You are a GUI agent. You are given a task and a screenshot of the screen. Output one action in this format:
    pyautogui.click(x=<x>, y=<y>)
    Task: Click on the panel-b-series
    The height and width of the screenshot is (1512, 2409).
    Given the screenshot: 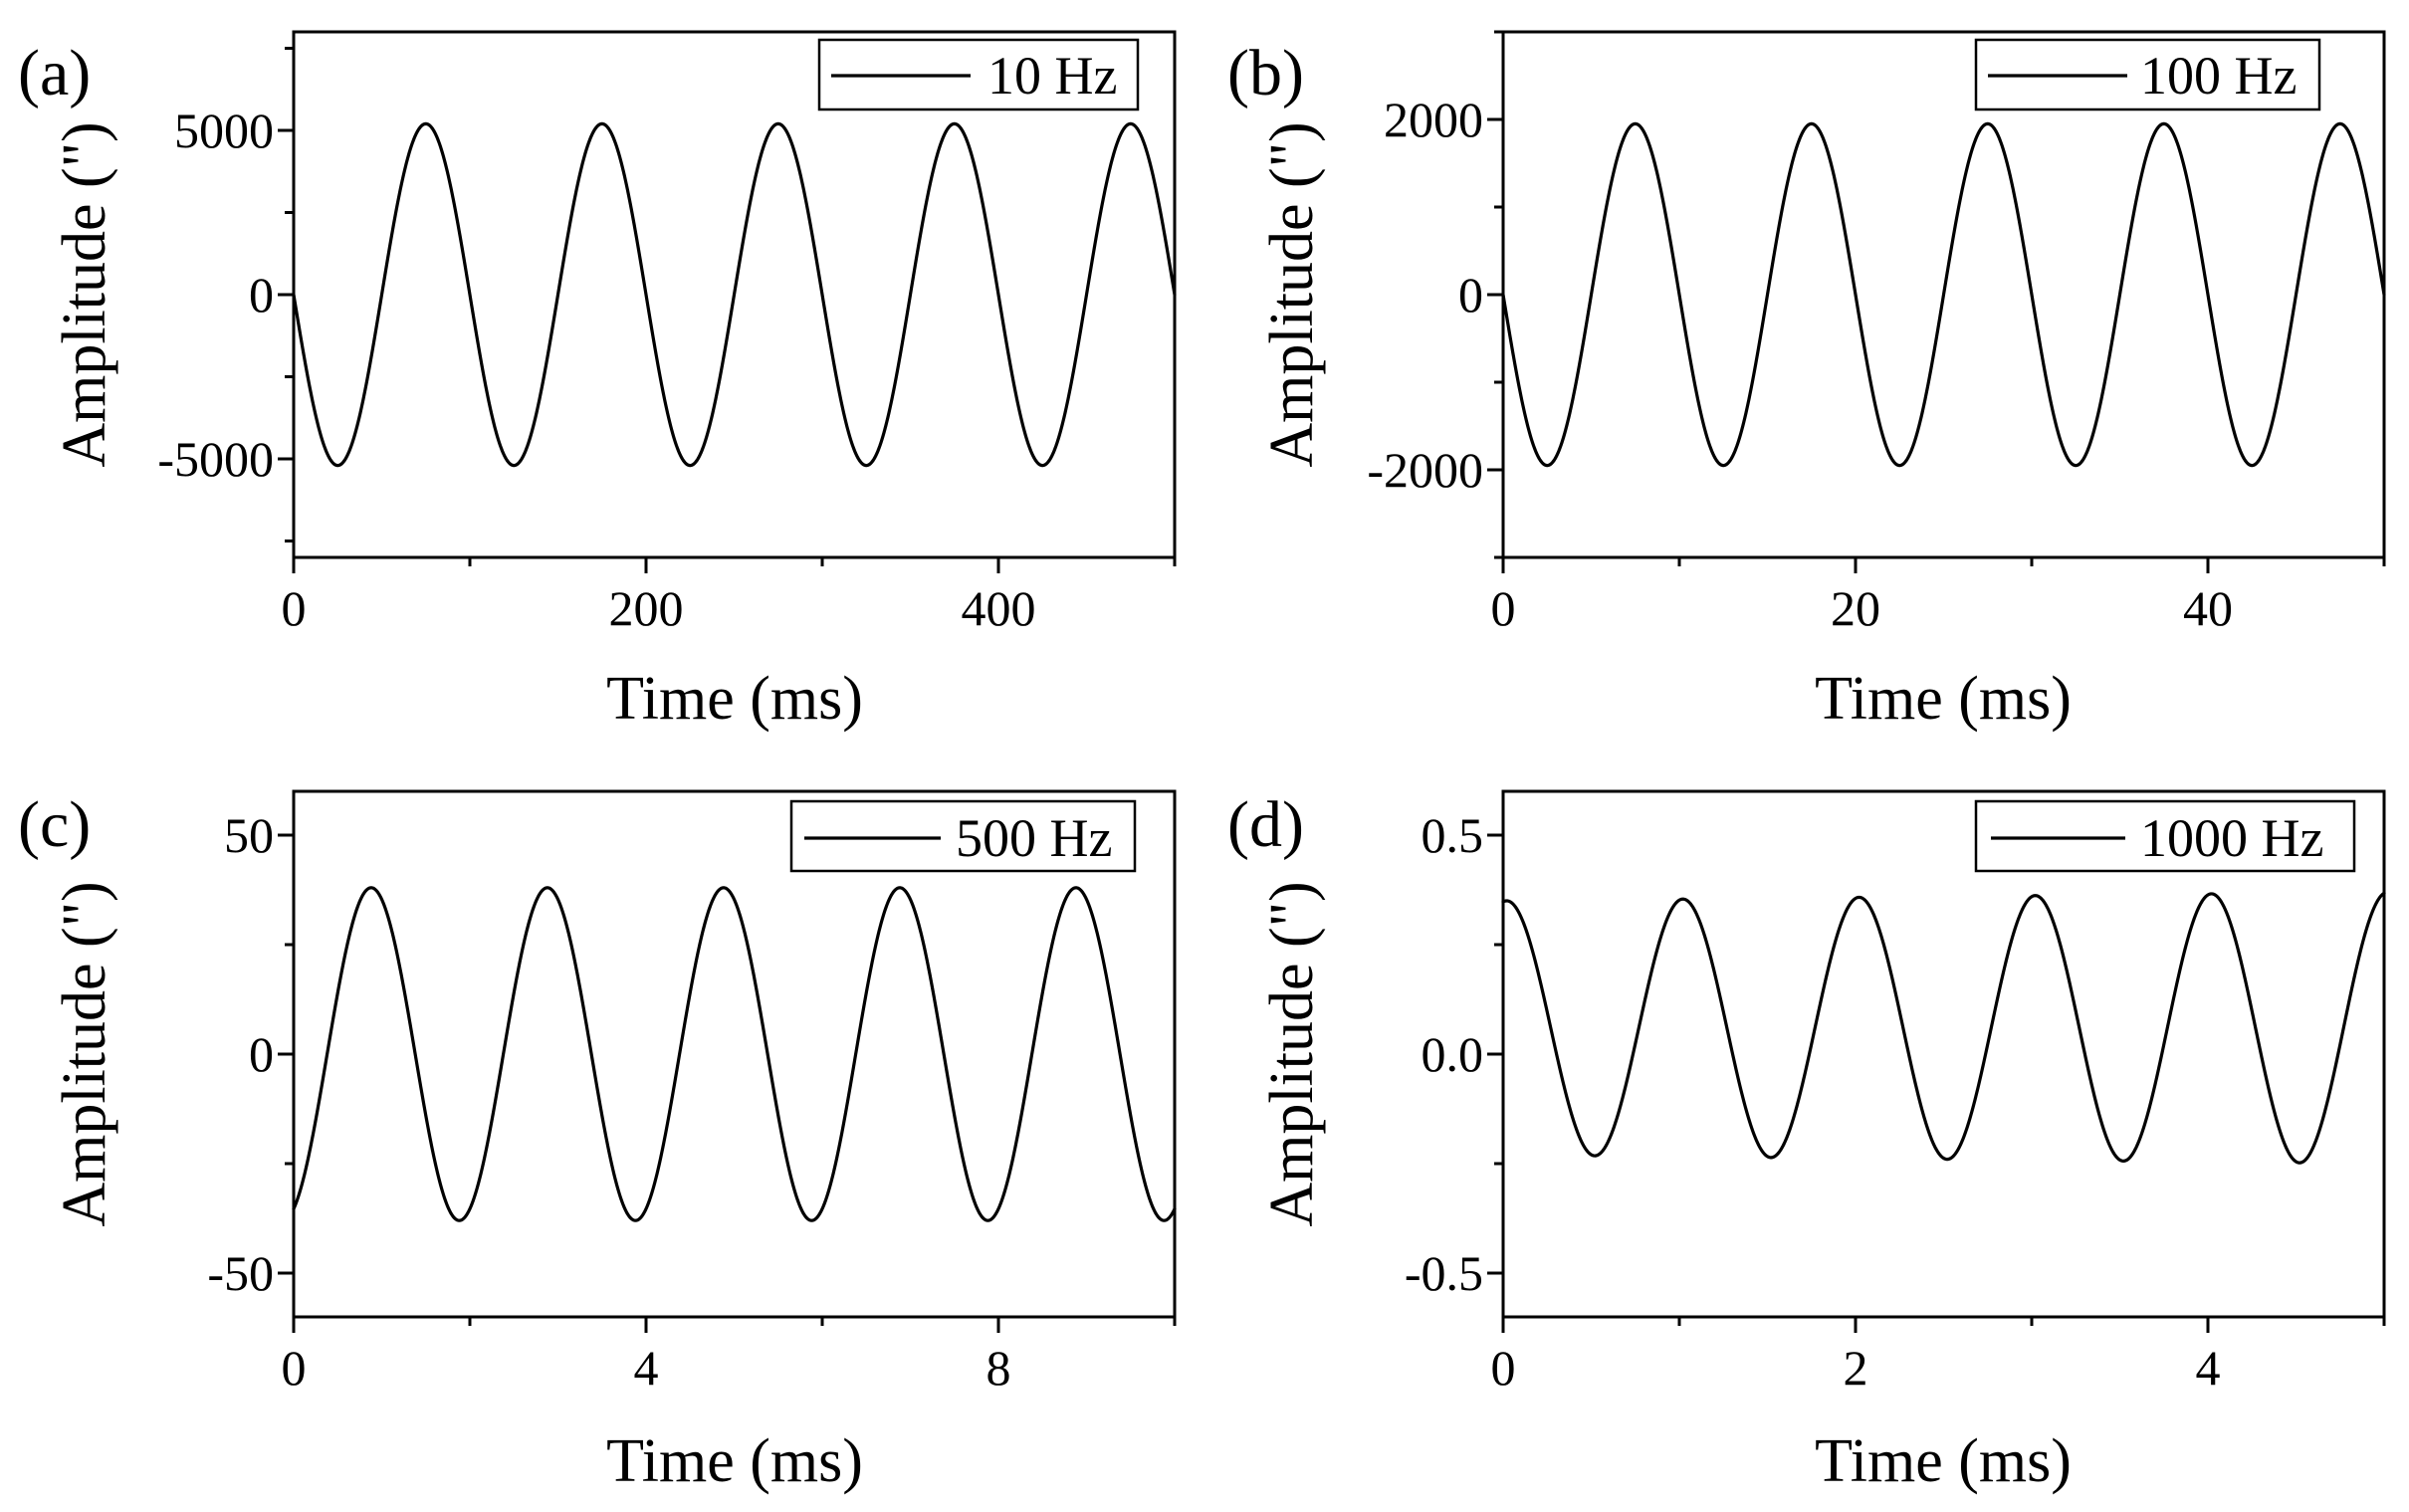 What is the action you would take?
    pyautogui.click(x=1943, y=294)
    